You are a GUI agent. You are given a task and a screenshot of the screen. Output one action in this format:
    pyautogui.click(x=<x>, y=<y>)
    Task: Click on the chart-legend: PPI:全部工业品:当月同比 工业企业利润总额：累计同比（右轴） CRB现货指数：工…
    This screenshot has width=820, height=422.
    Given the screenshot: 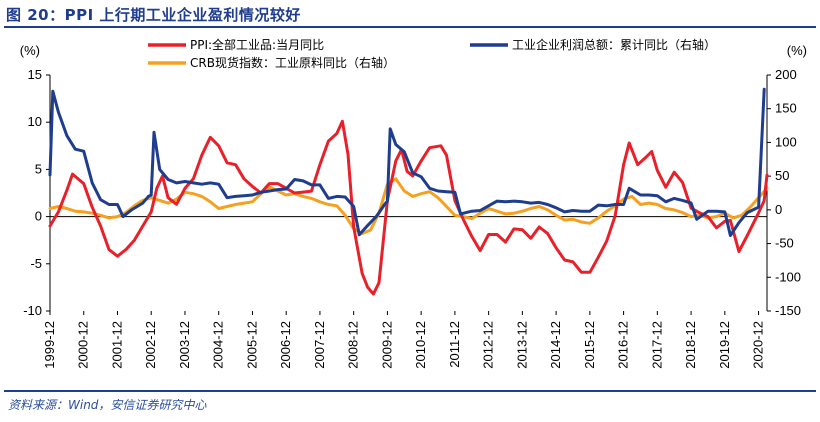 What is the action you would take?
    pyautogui.click(x=432, y=53)
    